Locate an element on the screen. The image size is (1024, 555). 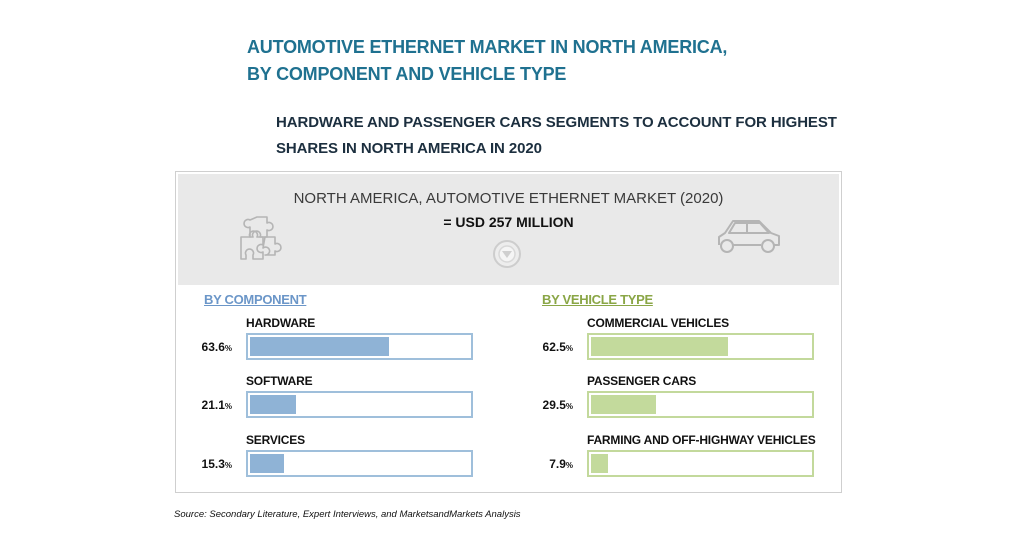
component-value-label-services: 15.3% is located at coordinates (216, 464).